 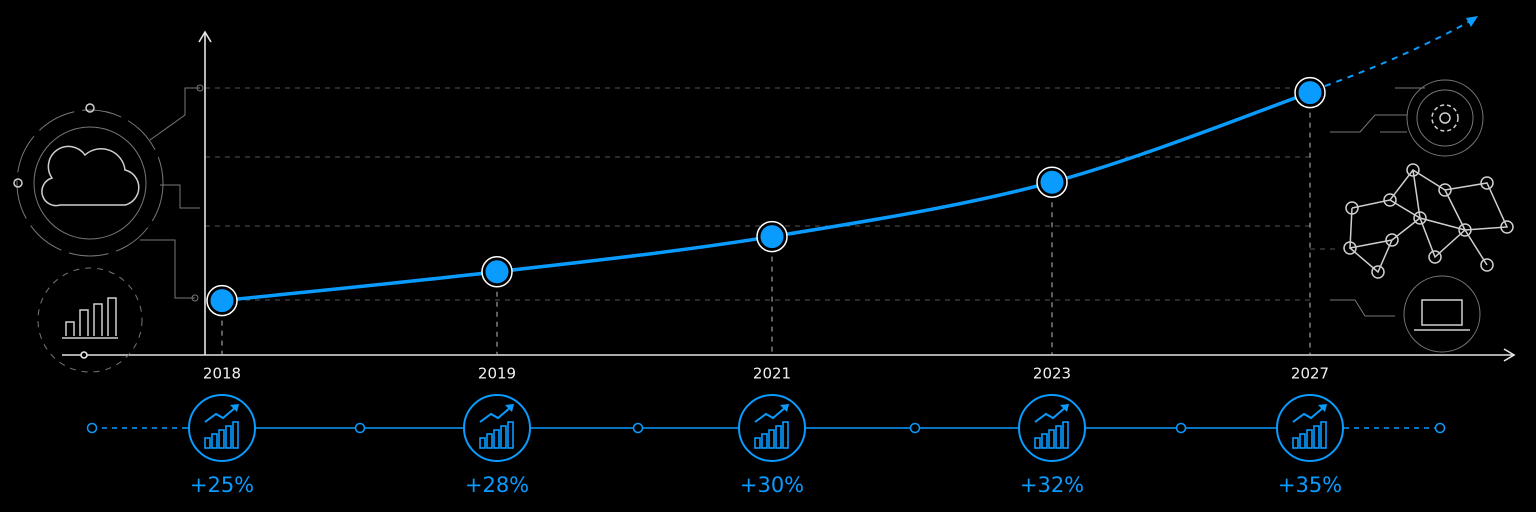 I want to click on bar-icon, so click(x=90, y=320).